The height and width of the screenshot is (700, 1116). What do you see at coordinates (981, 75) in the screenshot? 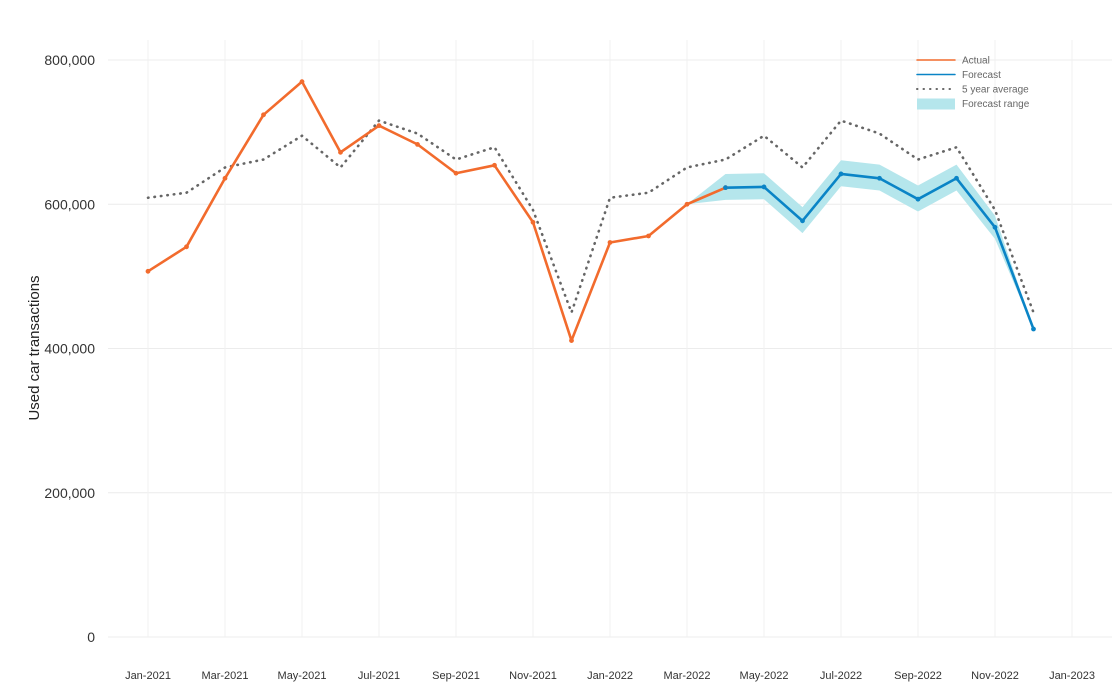
I see `legend-label-forecast: Forecast` at bounding box center [981, 75].